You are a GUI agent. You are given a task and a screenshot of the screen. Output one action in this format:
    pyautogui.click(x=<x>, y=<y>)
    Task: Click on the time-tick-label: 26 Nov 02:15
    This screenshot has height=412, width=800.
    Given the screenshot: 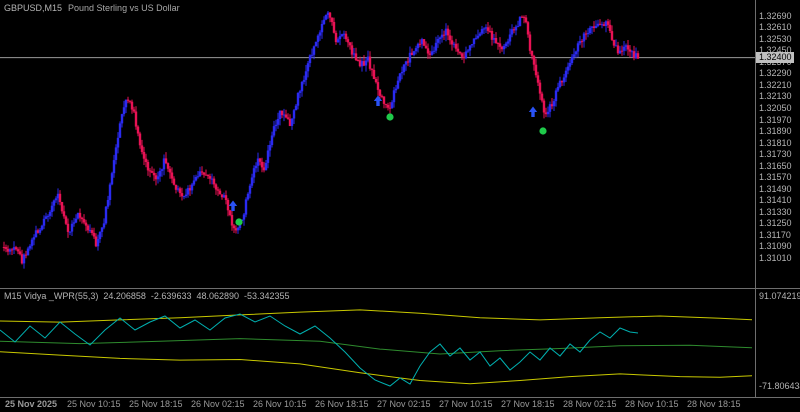 What is the action you would take?
    pyautogui.click(x=218, y=404)
    